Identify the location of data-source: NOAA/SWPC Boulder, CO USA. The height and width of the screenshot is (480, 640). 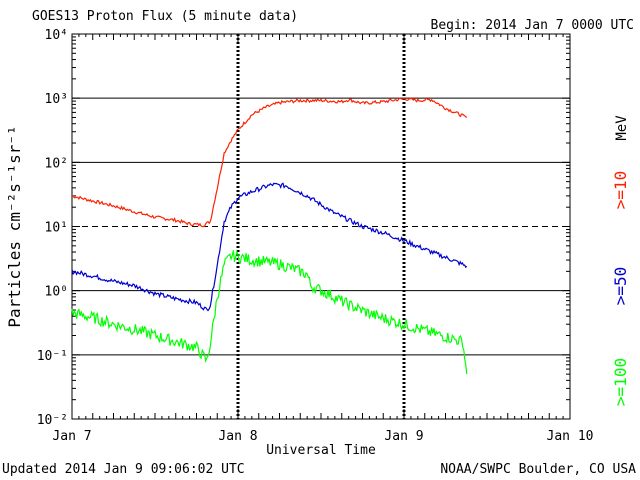
(538, 469).